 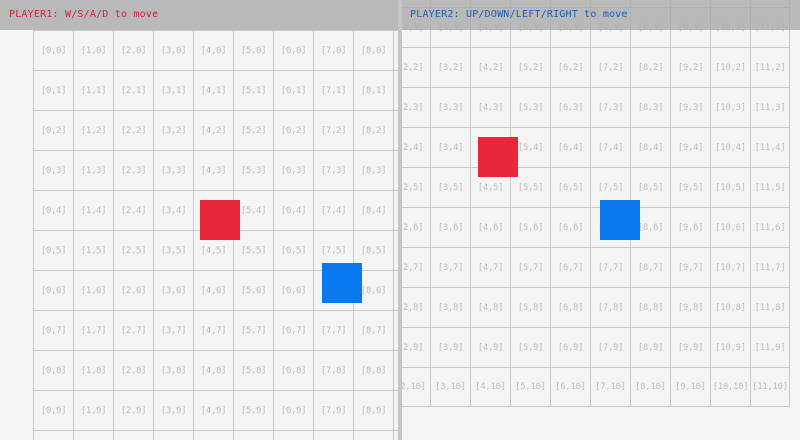 What do you see at coordinates (395, 435) in the screenshot?
I see `grid-cell: [9,10]` at bounding box center [395, 435].